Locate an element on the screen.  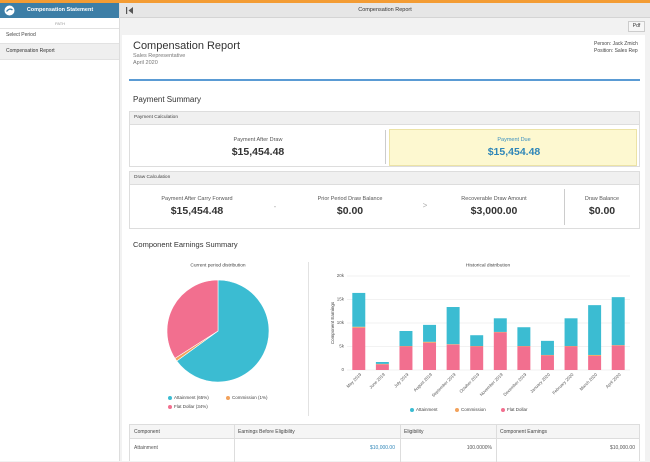
x-tick-label: September 2019 is located at coordinates (444, 385).